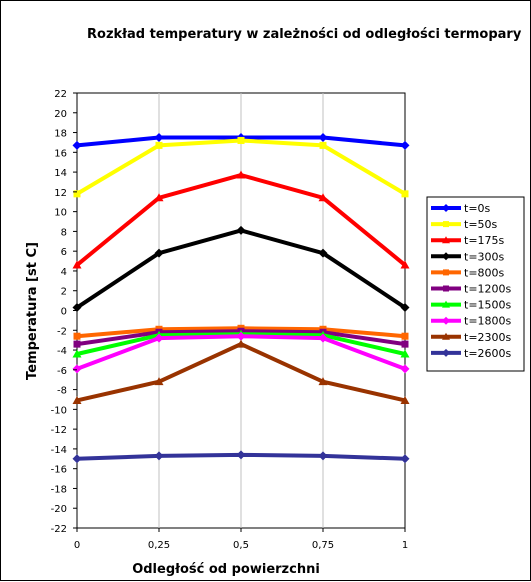  What do you see at coordinates (64, 232) in the screenshot?
I see `y-tick-label: 8` at bounding box center [64, 232].